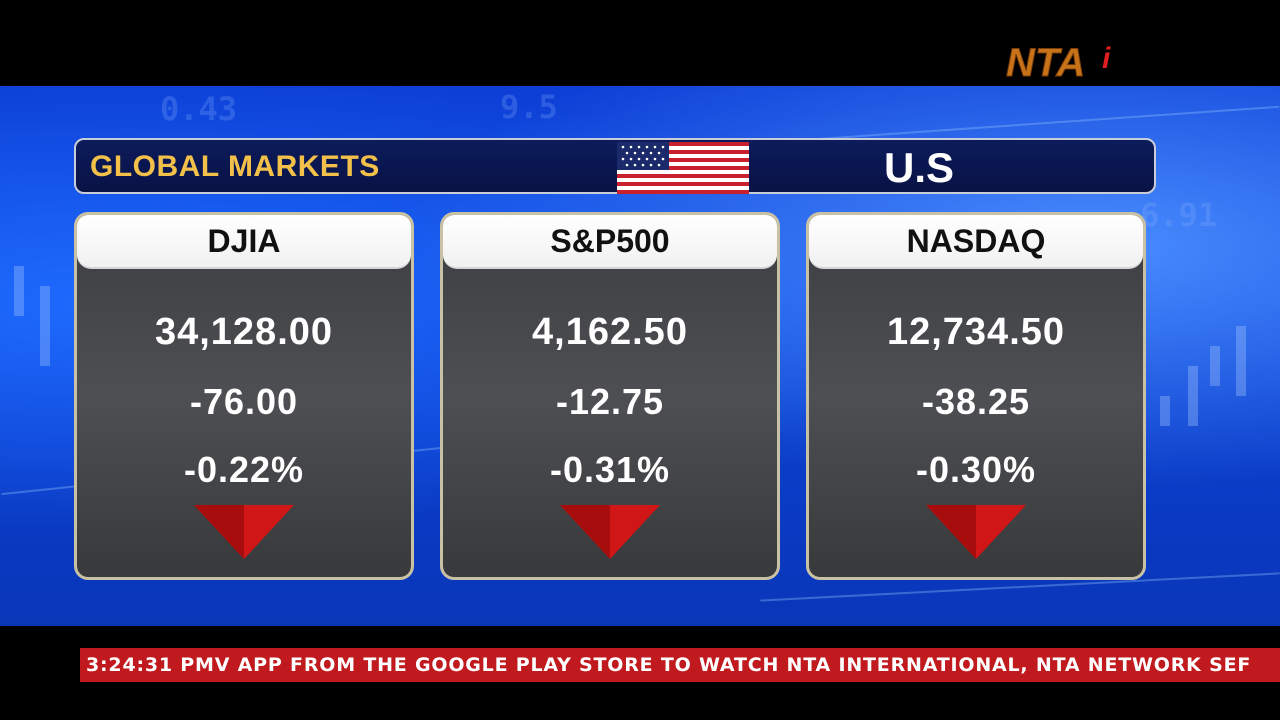 This screenshot has width=1280, height=720. What do you see at coordinates (976, 469) in the screenshot?
I see `market-percent: -0.30%` at bounding box center [976, 469].